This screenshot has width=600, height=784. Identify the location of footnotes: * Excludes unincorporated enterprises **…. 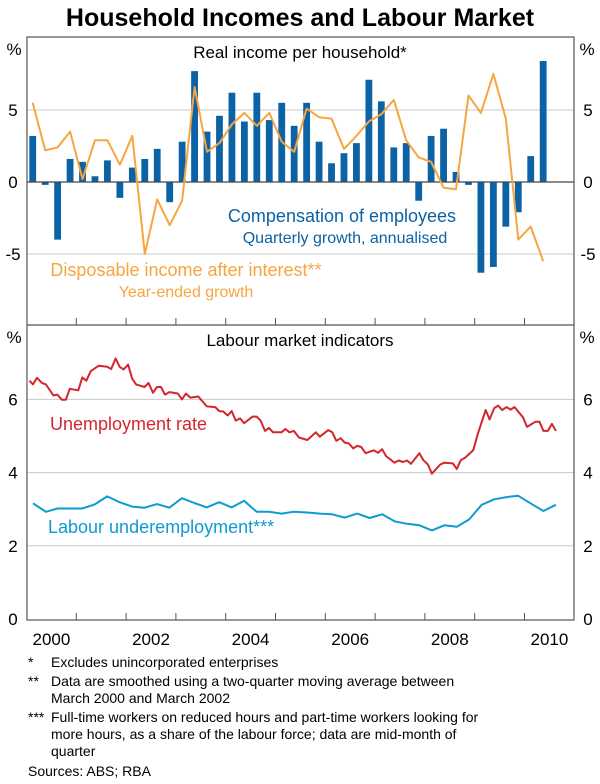
(253, 716).